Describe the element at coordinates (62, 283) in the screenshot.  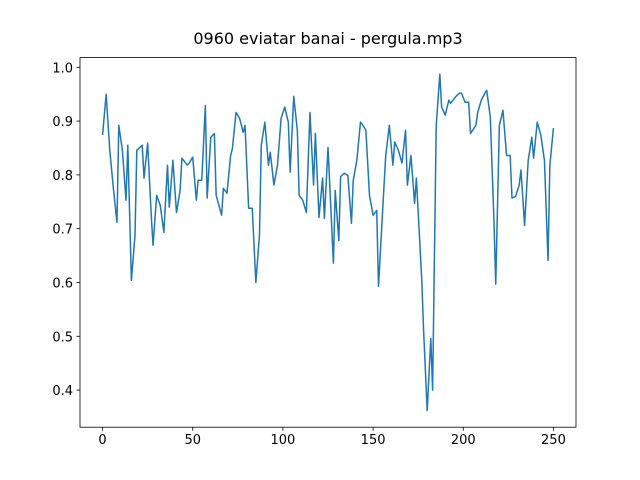
I see `y-tick-label: 0.6` at that location.